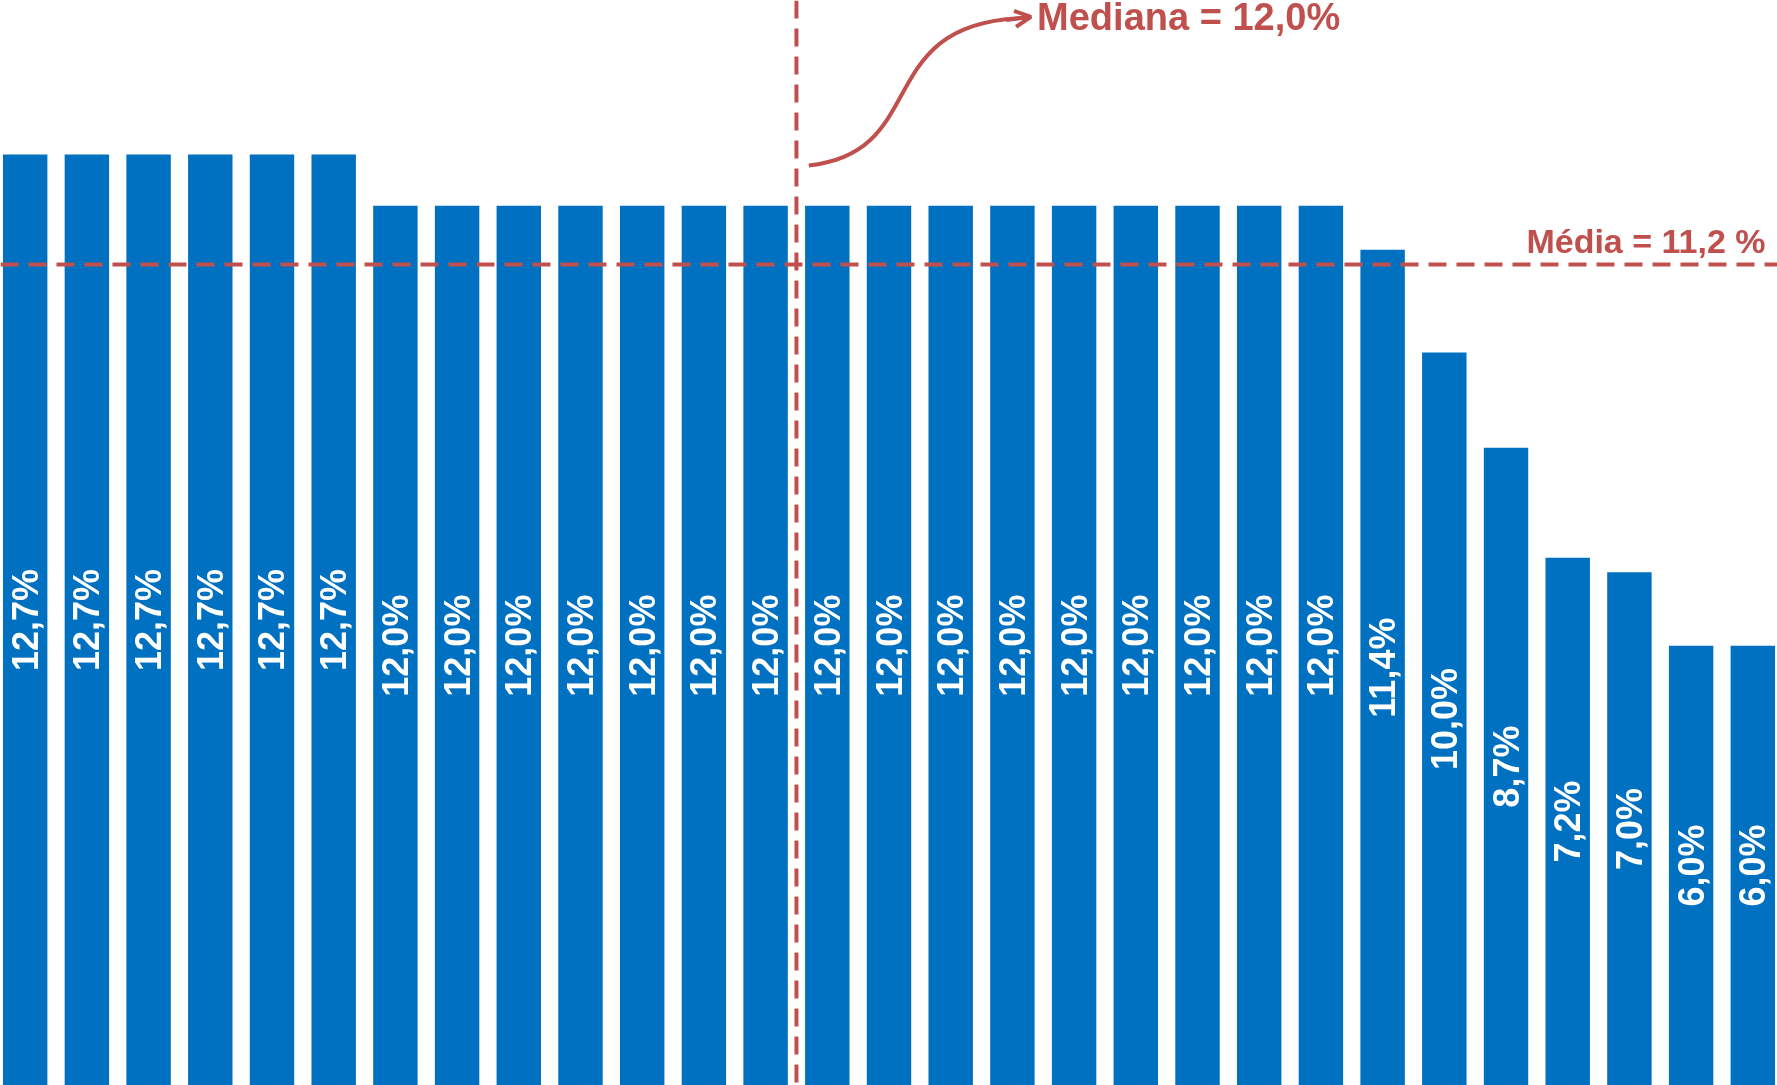  Describe the element at coordinates (1568, 821) in the screenshot. I see `data-label: 7,2%` at that location.